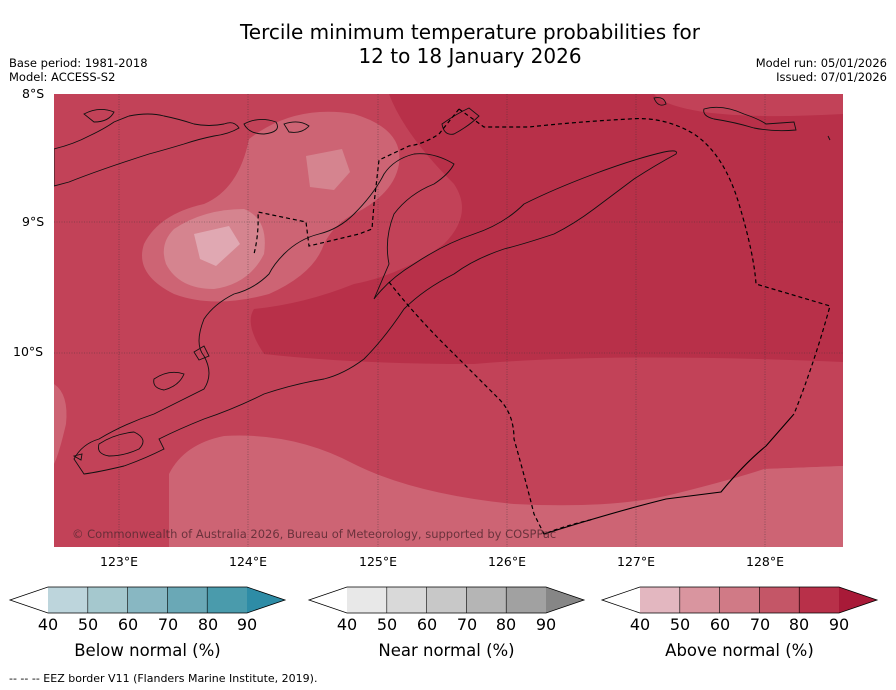 The height and width of the screenshot is (690, 896). Describe the element at coordinates (546, 624) in the screenshot. I see `tick-near-90: 90` at that location.